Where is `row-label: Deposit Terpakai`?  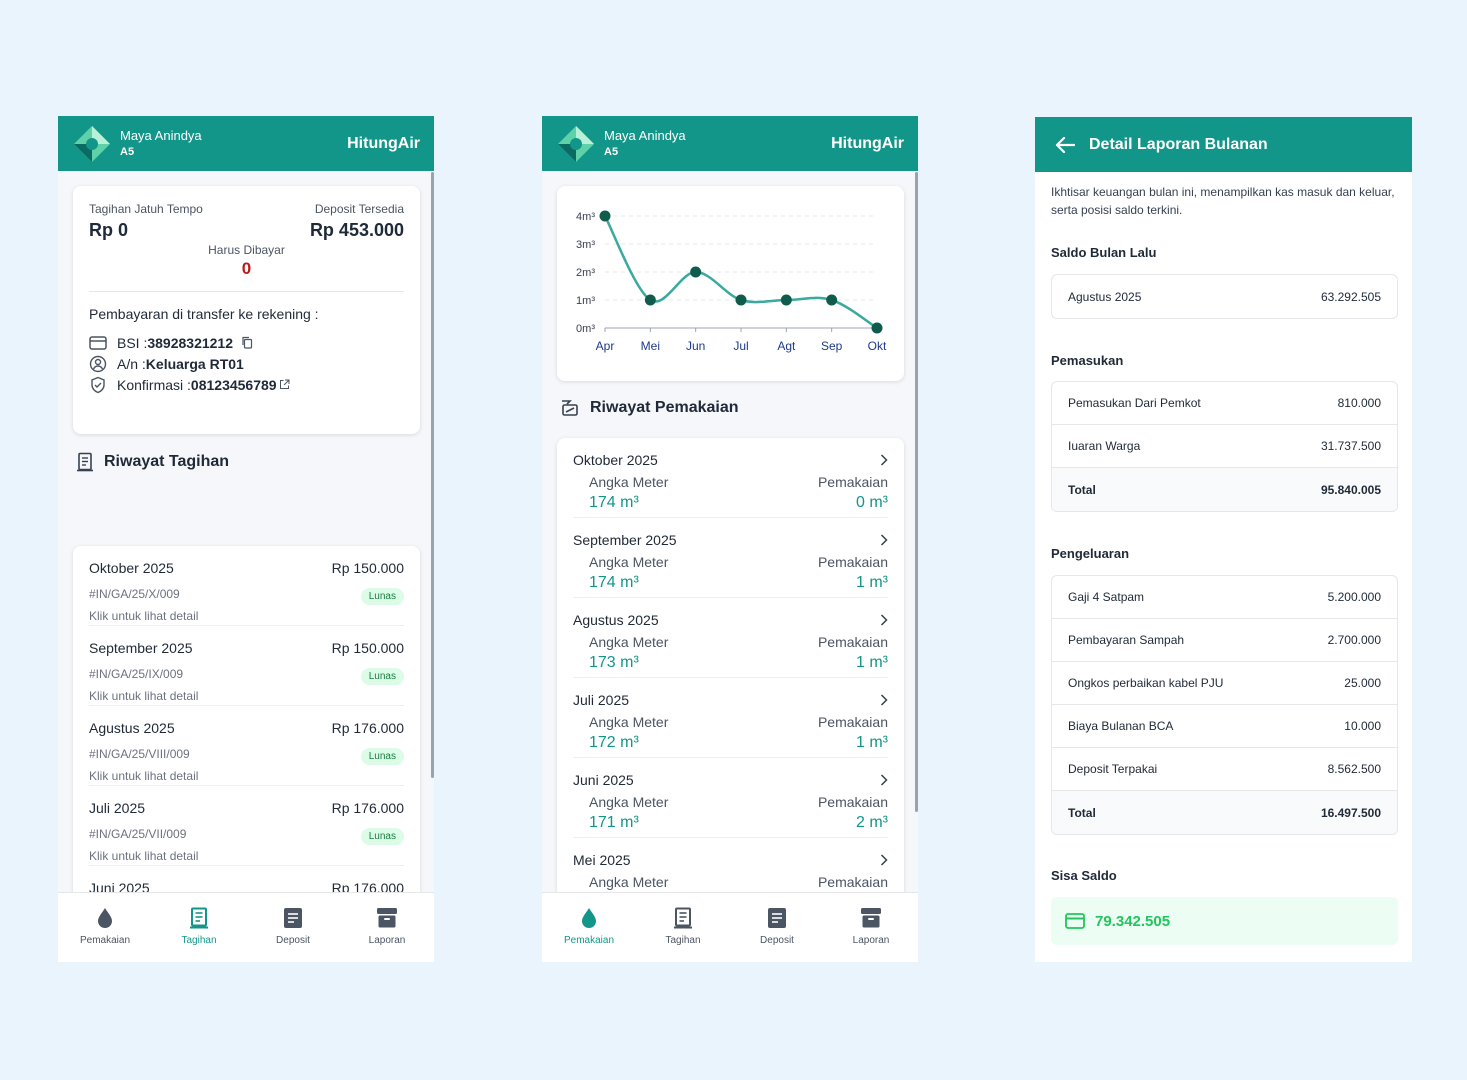 row-label: Deposit Terpakai is located at coordinates (1113, 769).